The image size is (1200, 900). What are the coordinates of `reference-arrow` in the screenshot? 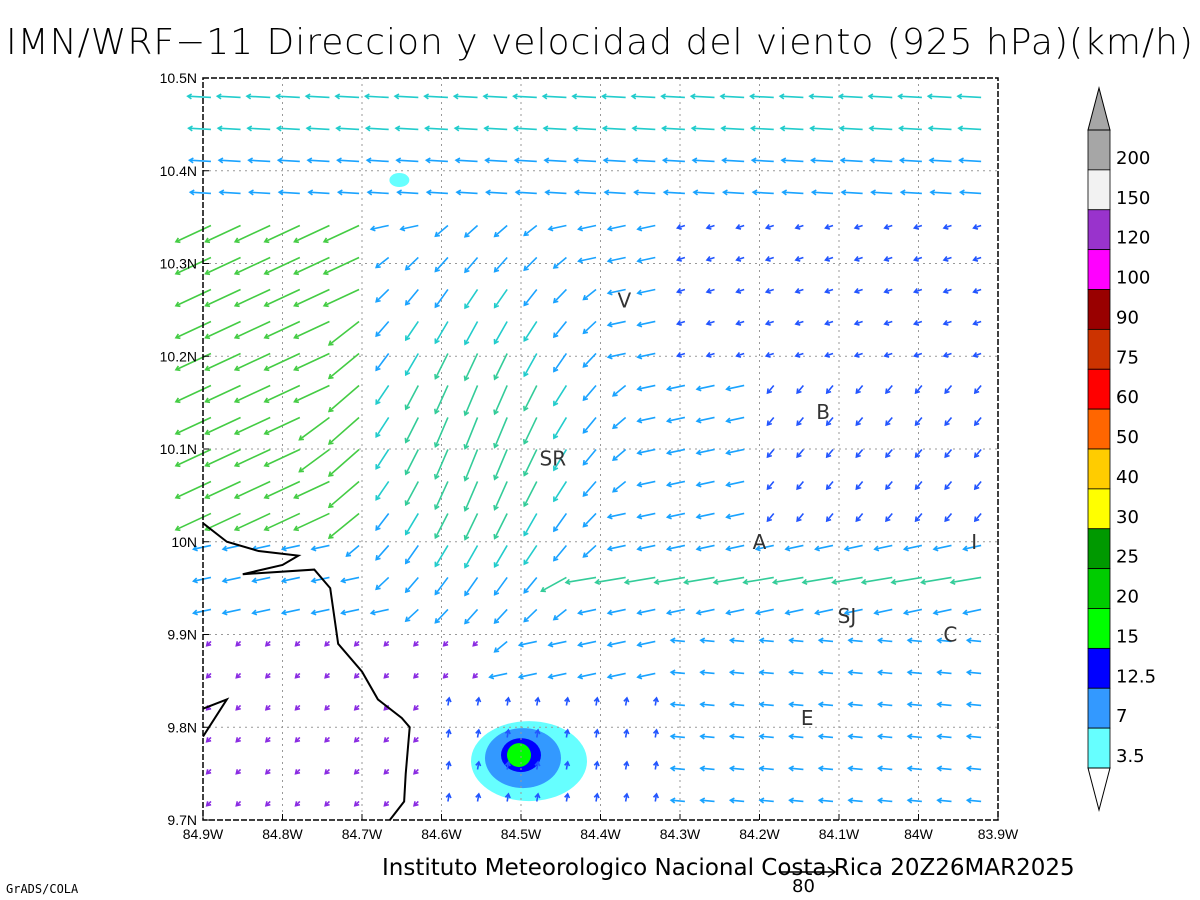 It's located at (808, 872).